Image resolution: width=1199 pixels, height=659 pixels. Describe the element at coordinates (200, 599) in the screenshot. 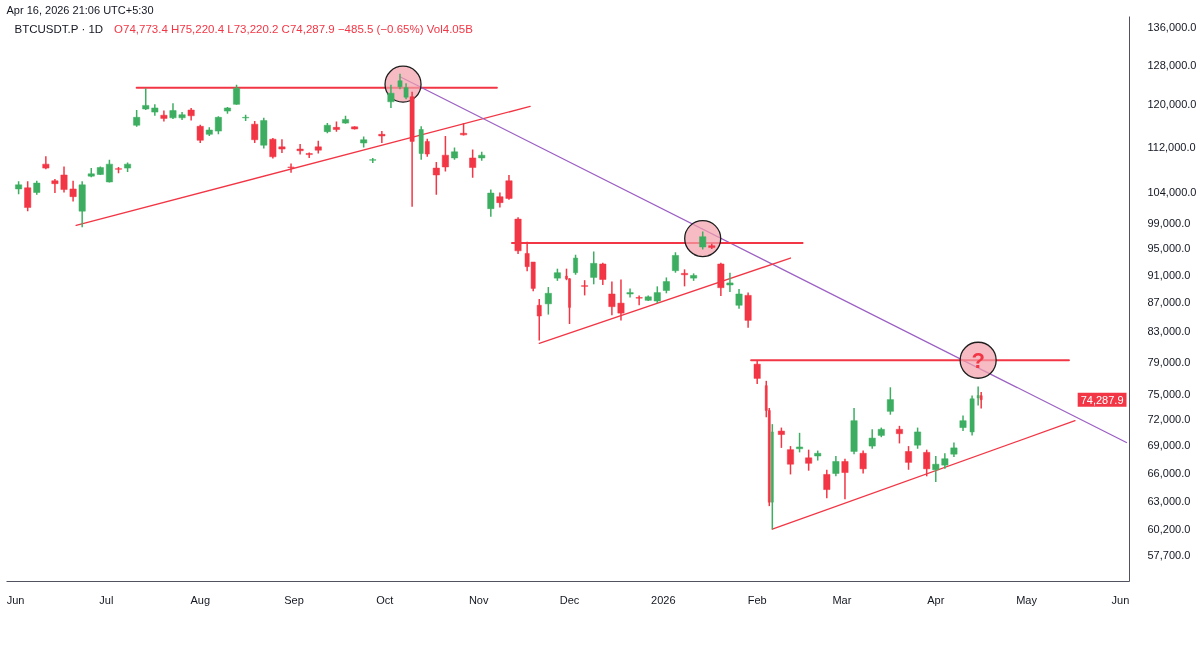

I see `x-tick-label: Aug` at that location.